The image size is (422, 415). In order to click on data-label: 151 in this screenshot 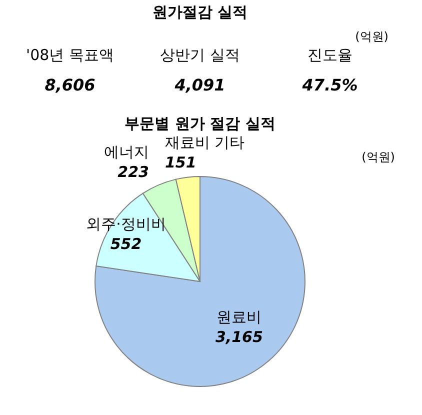, I will do `click(180, 162)`.